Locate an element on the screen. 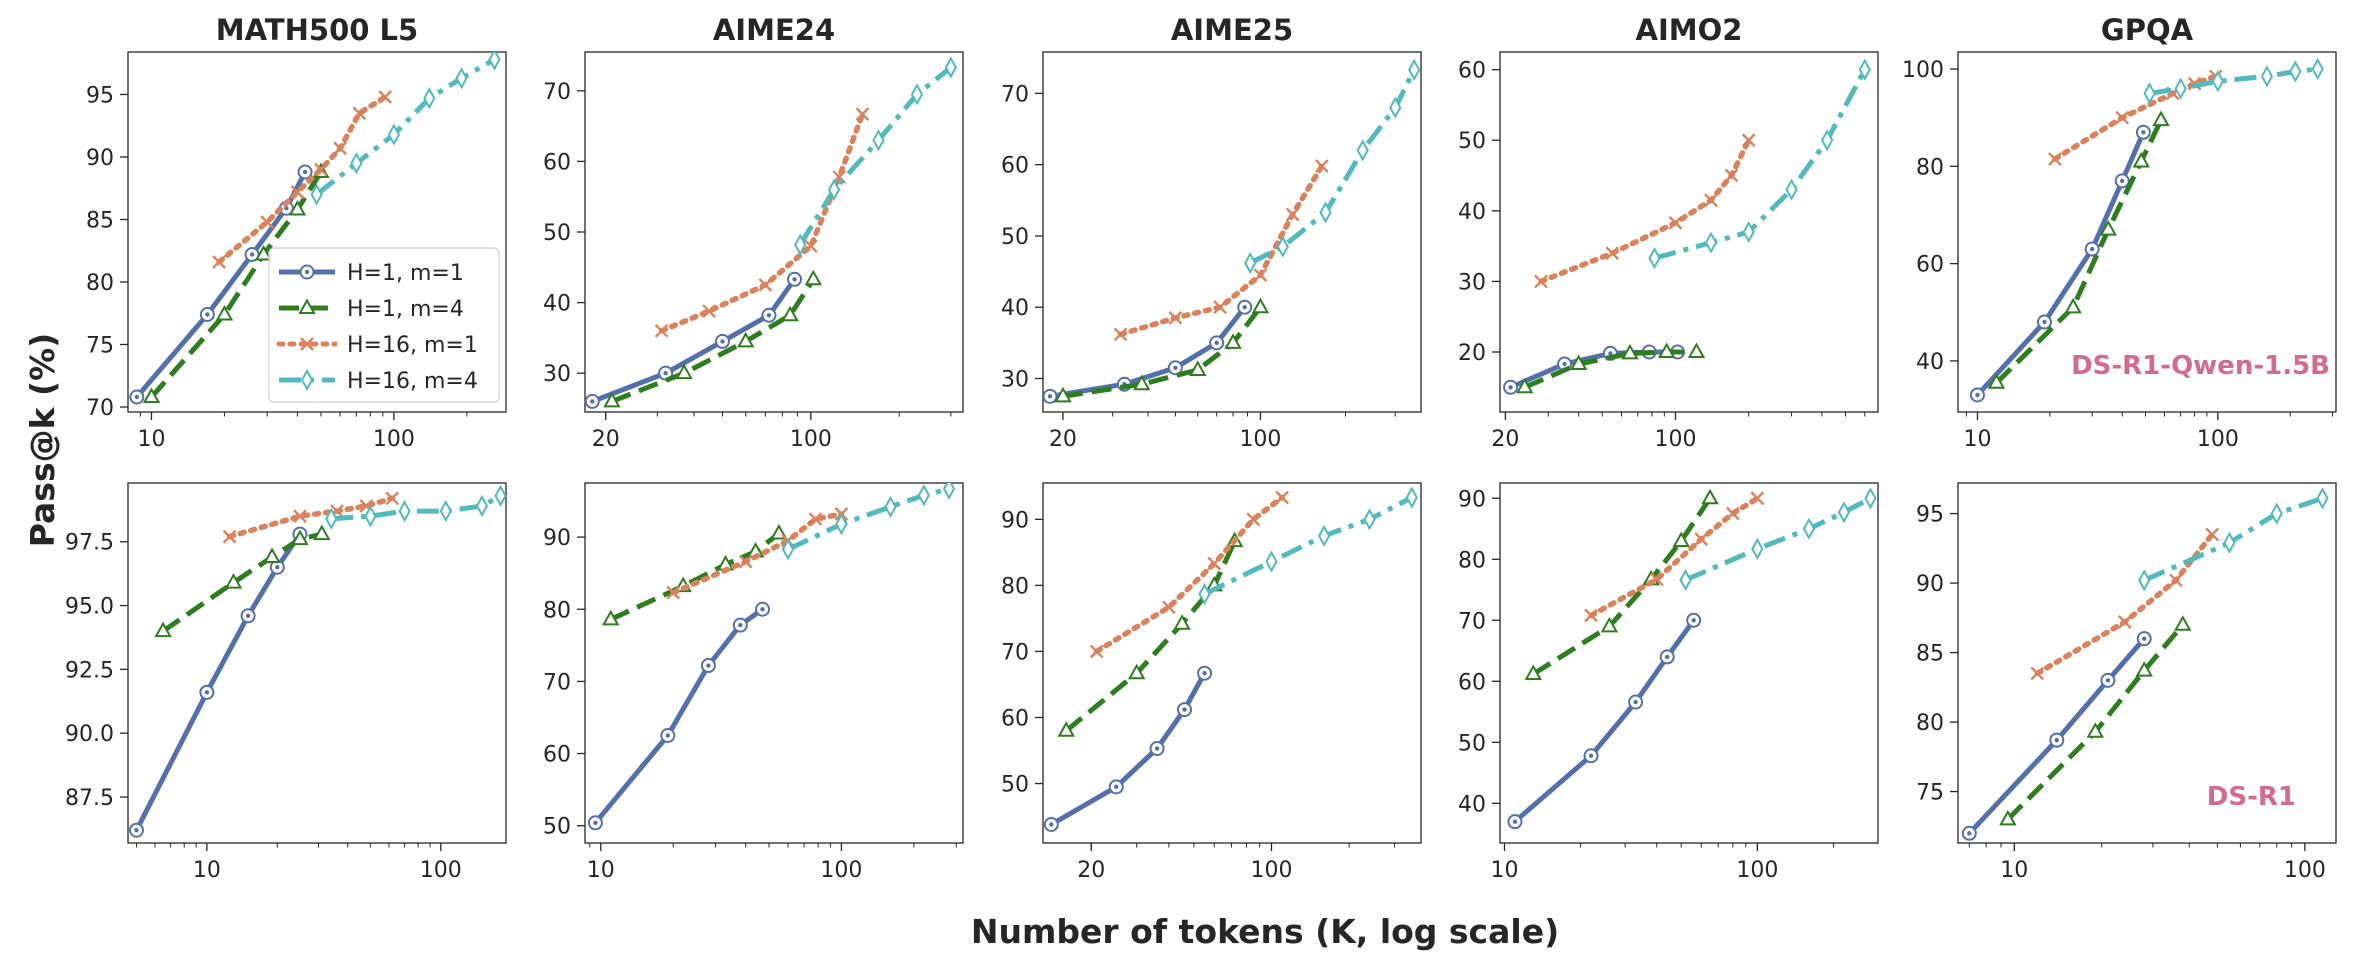 This screenshot has width=2370, height=964. y-tick-label: 87.5 is located at coordinates (89, 798).